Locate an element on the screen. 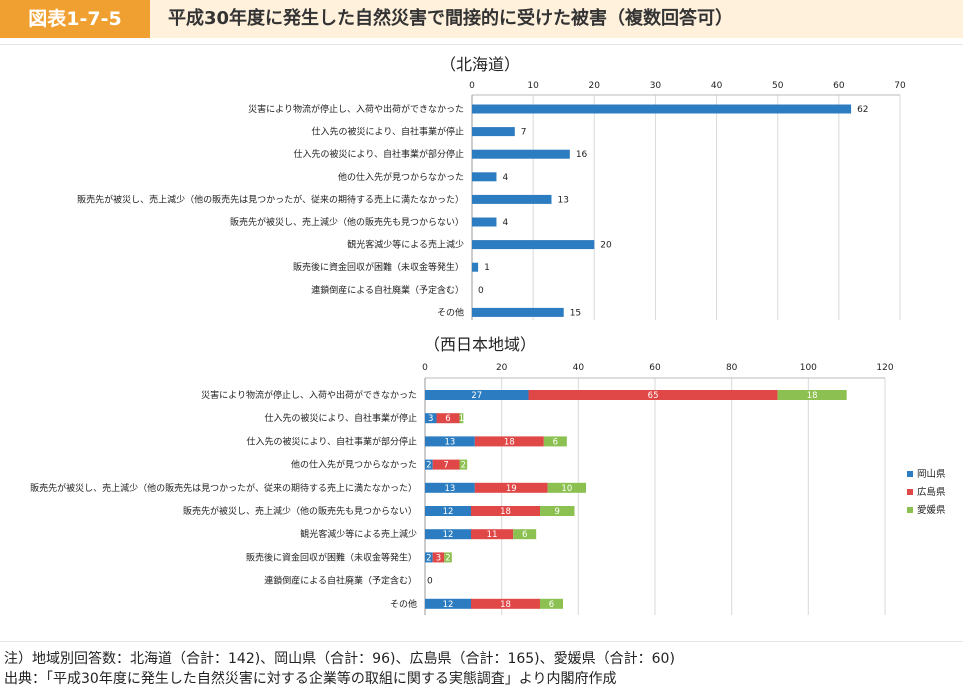  chart-1-tick-label: 120 is located at coordinates (884, 368).